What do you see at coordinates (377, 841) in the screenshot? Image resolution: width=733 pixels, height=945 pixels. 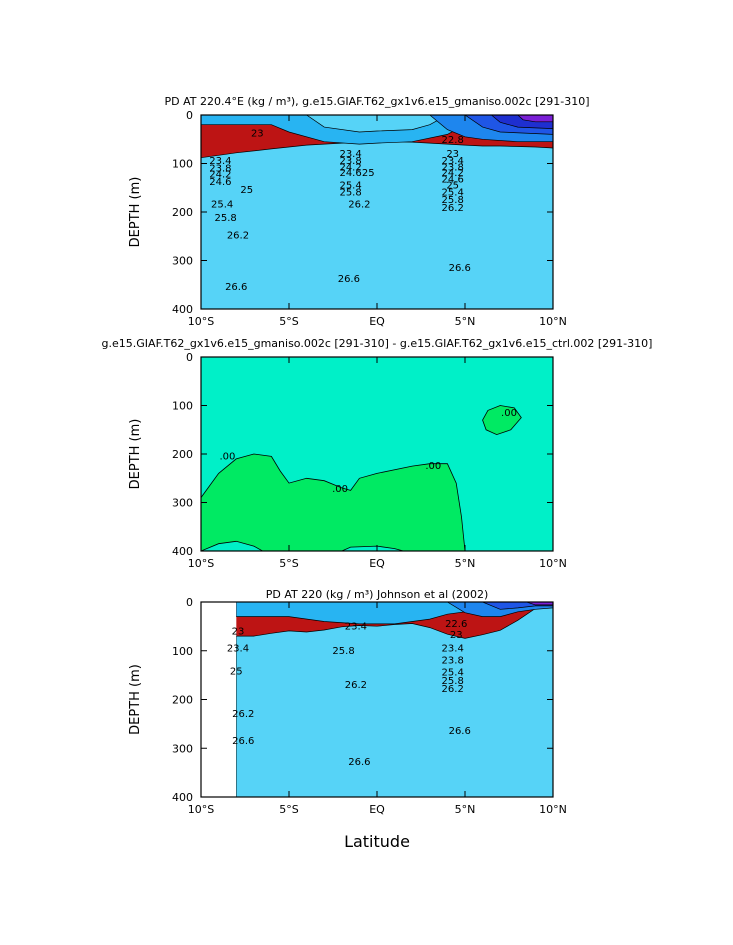 I see `x-axis-title: Latitude` at bounding box center [377, 841].